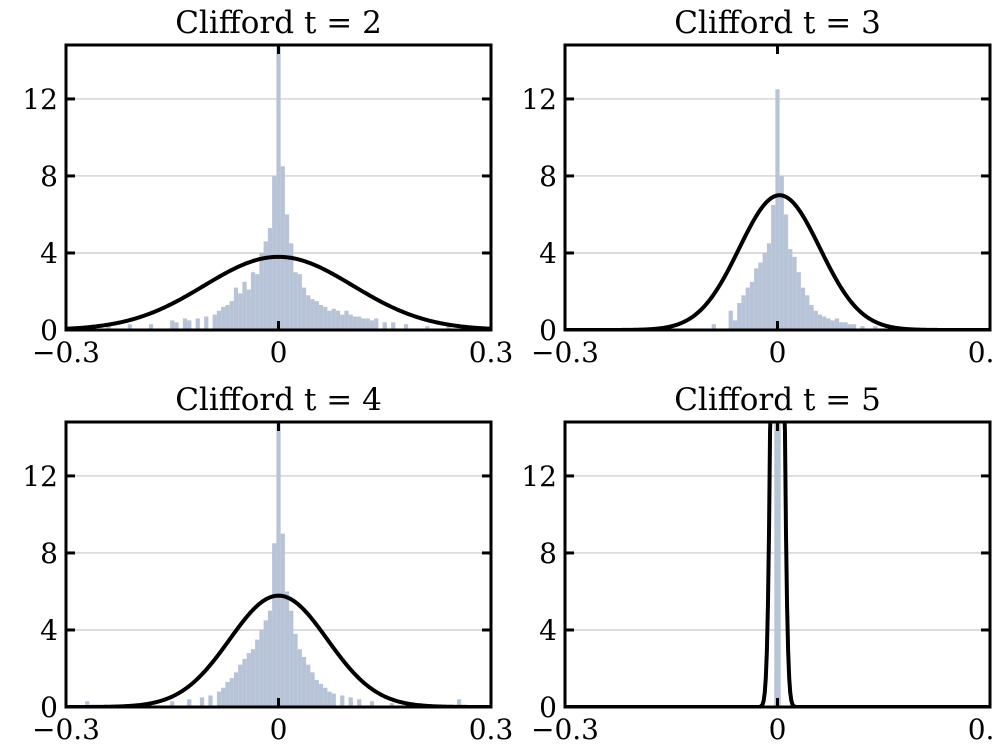  I want to click on panel-title: Clifford t = 2, so click(278, 23).